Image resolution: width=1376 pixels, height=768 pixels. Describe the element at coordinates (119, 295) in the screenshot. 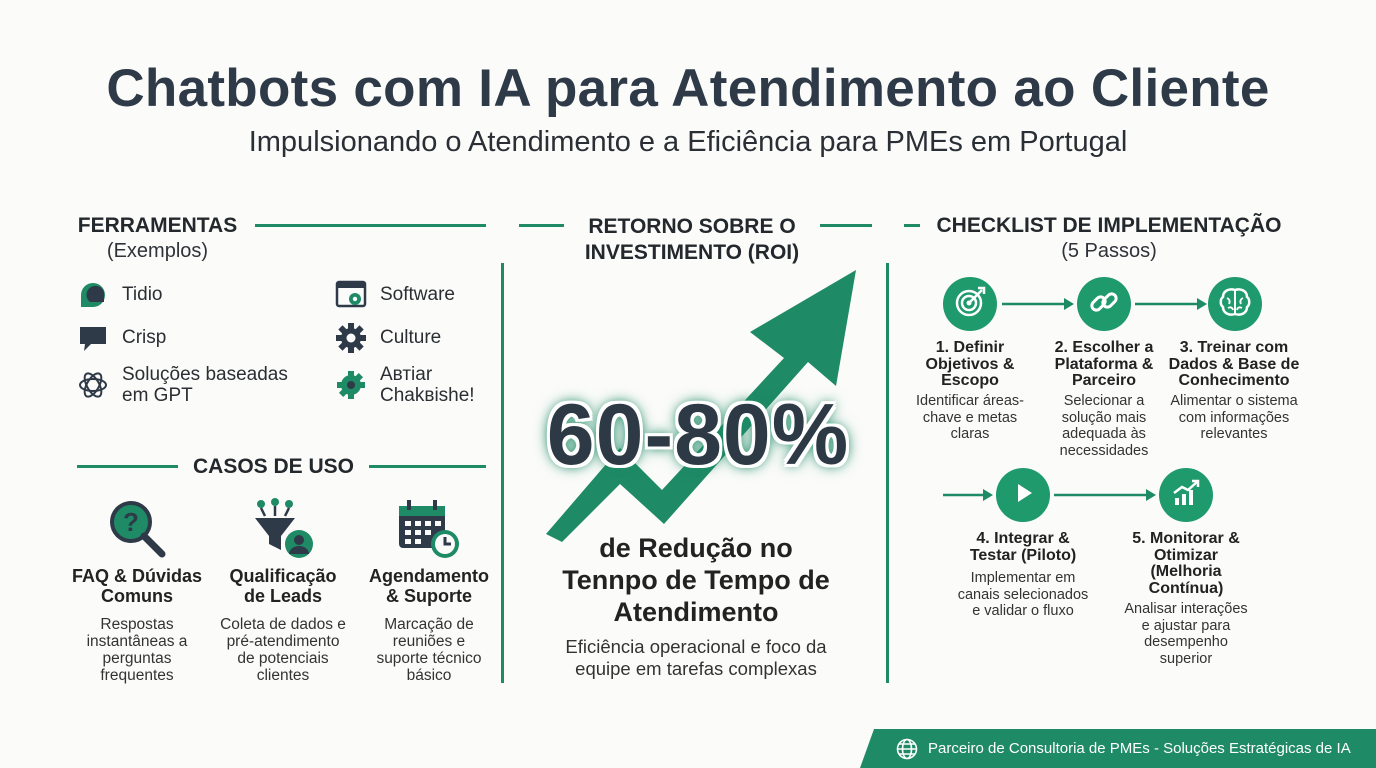

I see `tool-item-tidio: Tidio` at that location.